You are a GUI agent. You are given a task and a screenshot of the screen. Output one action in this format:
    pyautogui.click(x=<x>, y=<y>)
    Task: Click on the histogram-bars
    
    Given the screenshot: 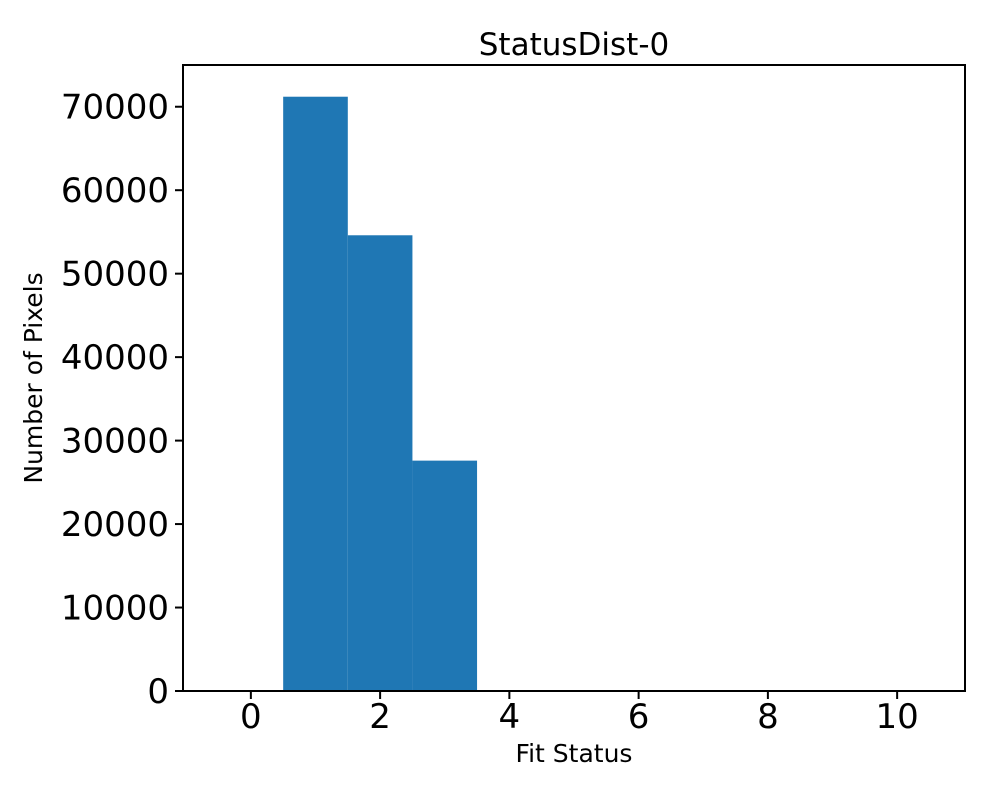 What is the action you would take?
    pyautogui.click(x=380, y=393)
    